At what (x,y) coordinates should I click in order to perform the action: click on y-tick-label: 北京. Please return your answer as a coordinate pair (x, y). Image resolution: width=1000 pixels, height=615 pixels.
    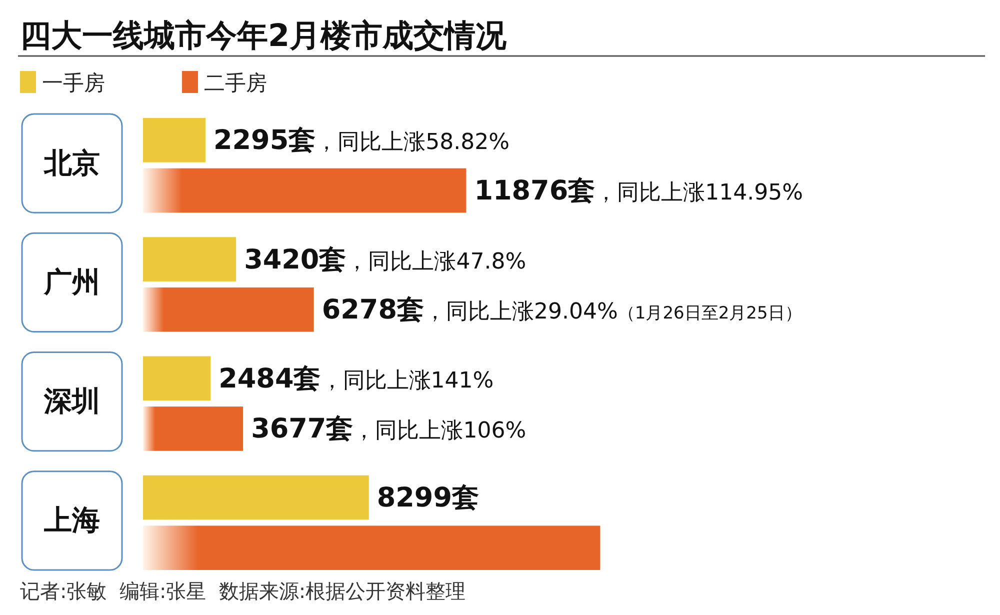
    Looking at the image, I should click on (71, 163).